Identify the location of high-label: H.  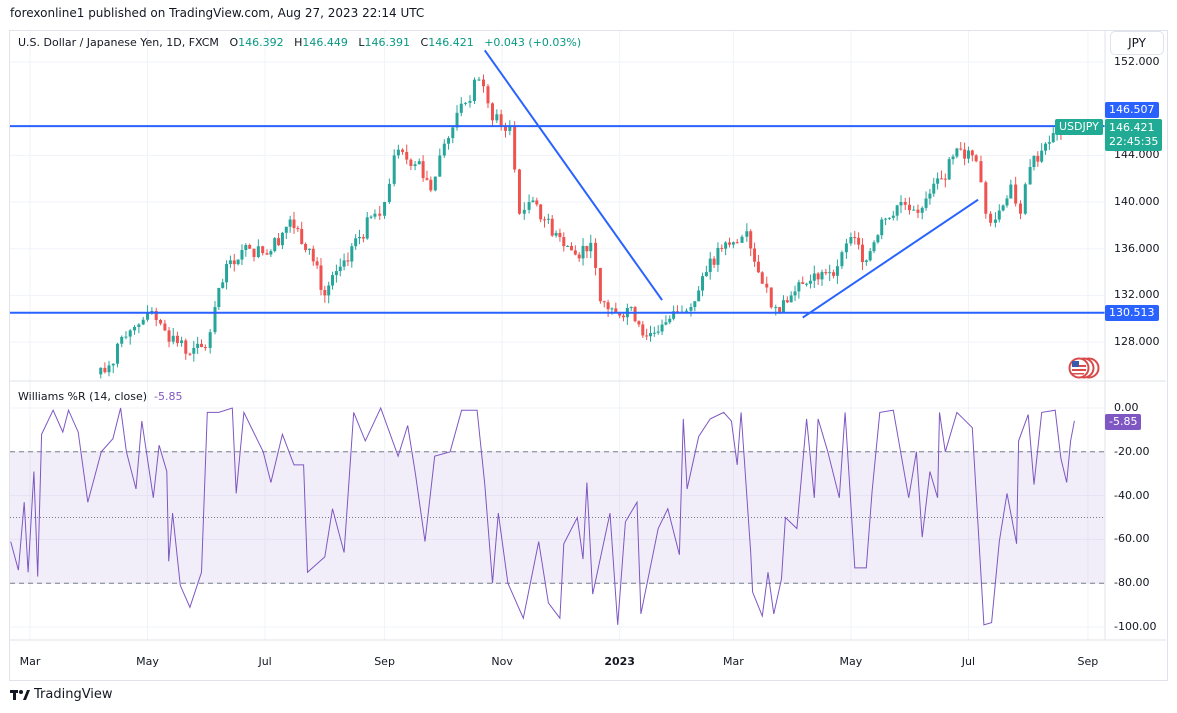
(298, 42).